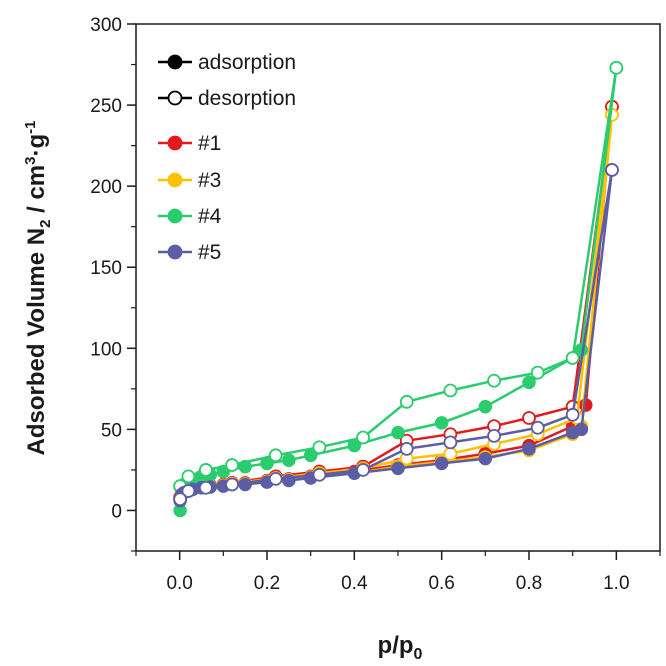 This screenshot has width=666, height=666. Describe the element at coordinates (227, 157) in the screenshot. I see `legend: adsorption desorption #1 #3 #4 #5` at that location.